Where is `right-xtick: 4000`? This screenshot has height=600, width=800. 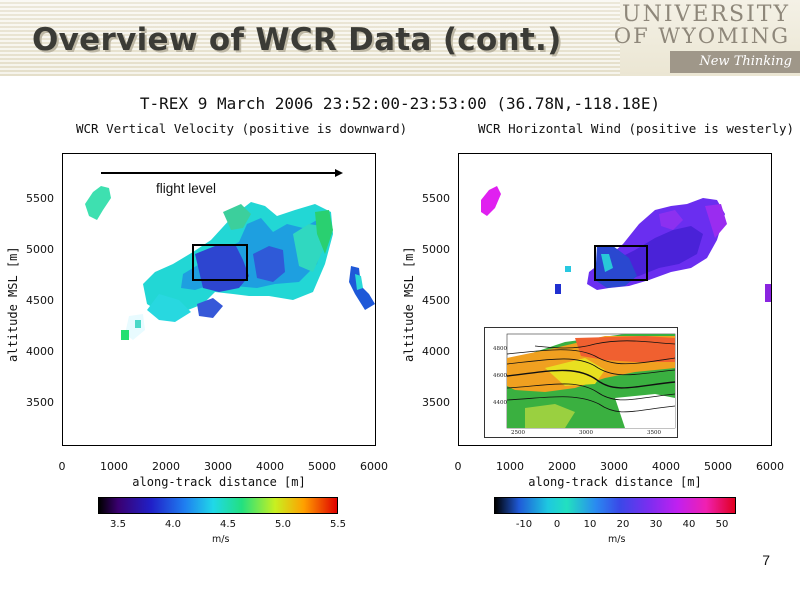
right-xtick: 4000 is located at coordinates (666, 466).